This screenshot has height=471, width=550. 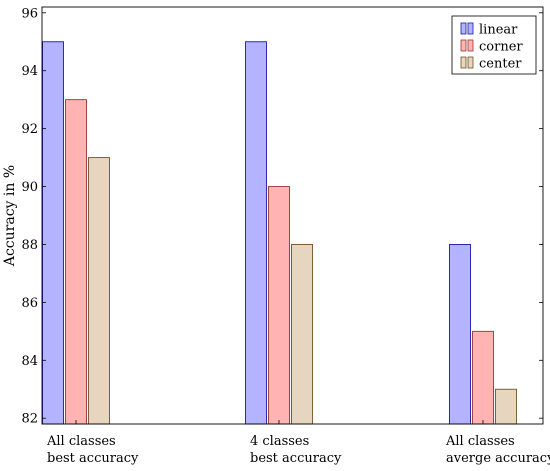 I want to click on y-tick-label: 90, so click(x=29, y=187).